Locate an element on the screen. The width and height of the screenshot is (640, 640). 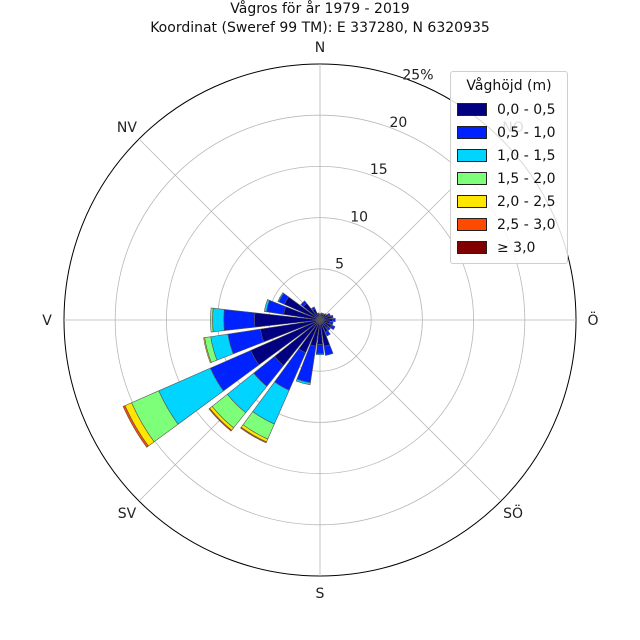
direction-label: Ö is located at coordinates (592, 320).